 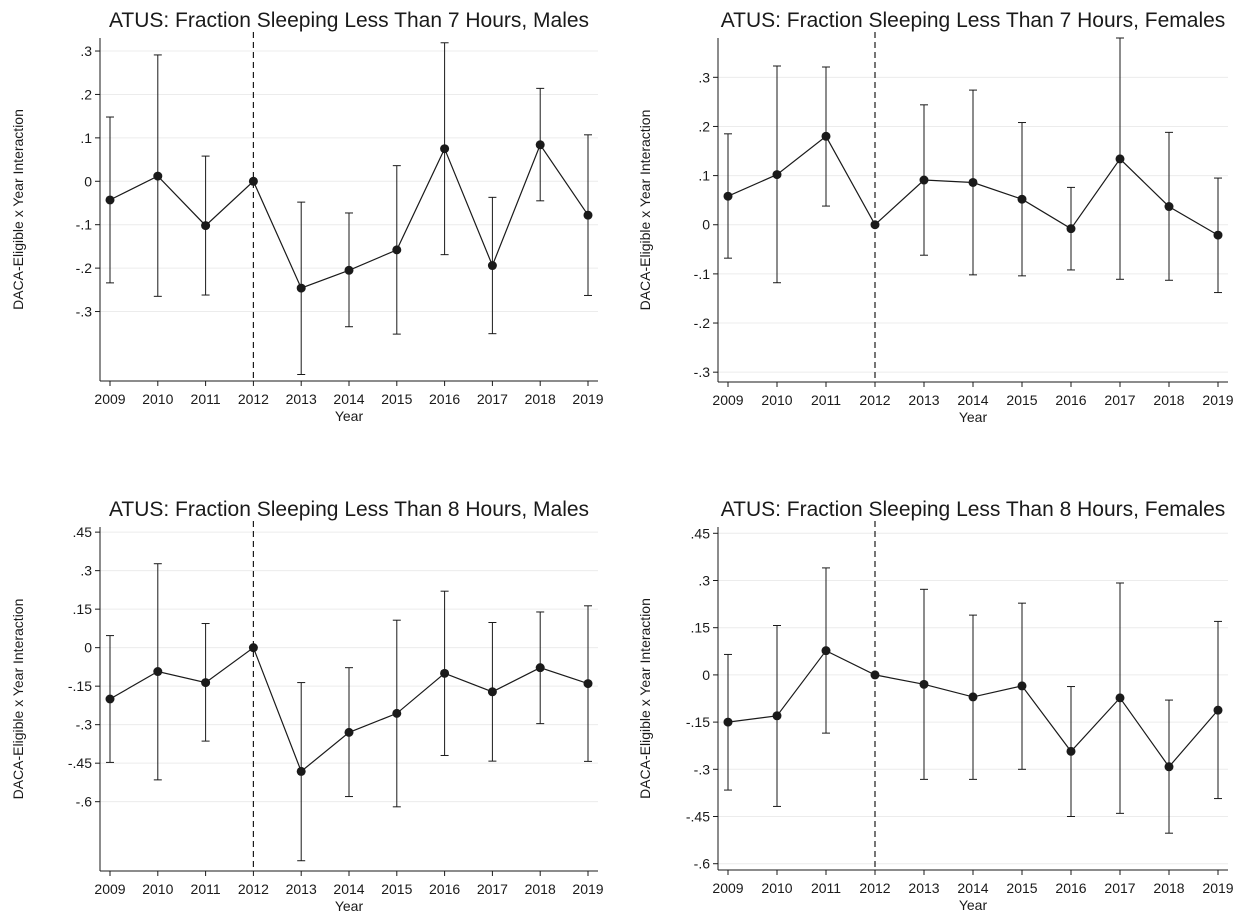 I want to click on y-tick-label: -.45, so click(x=698, y=817).